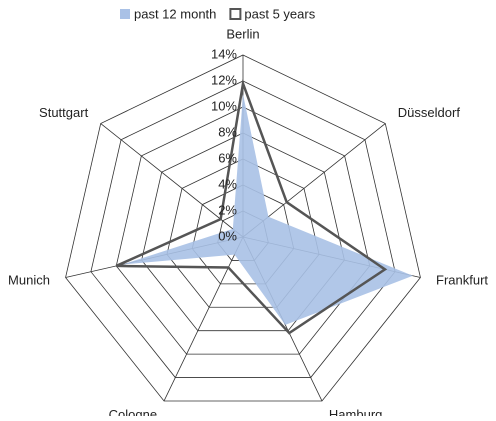 This screenshot has height=421, width=496. Describe the element at coordinates (227, 183) in the screenshot. I see `r-tick-label: 4%` at that location.